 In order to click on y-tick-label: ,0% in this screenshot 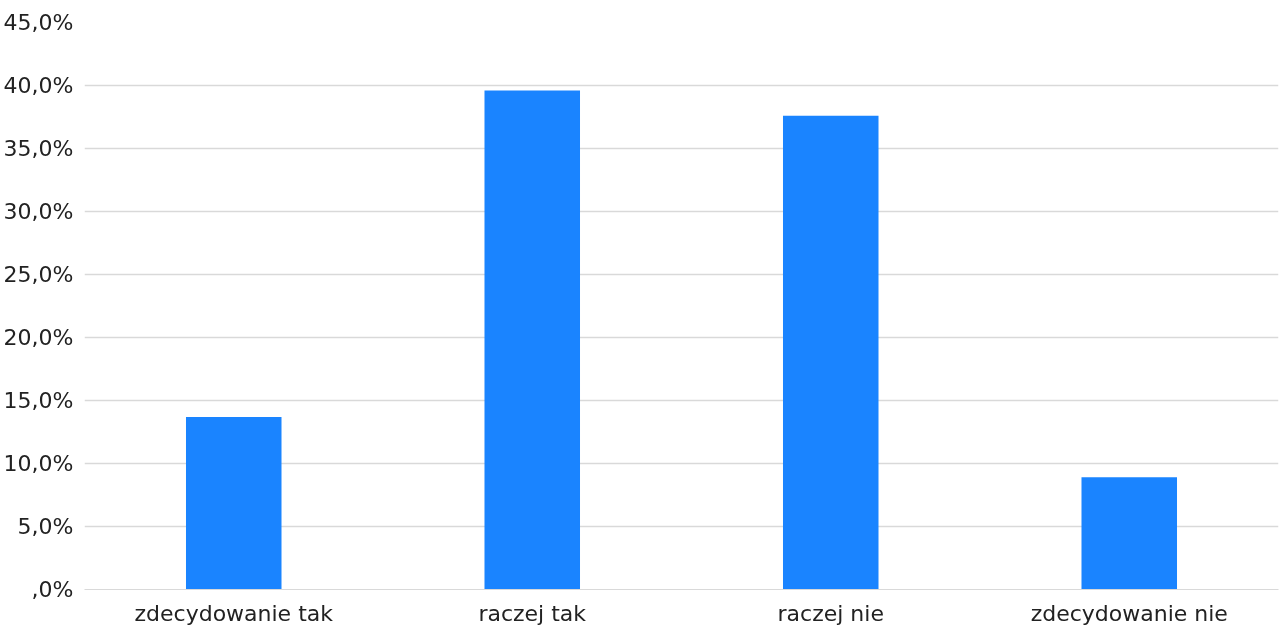, I will do `click(52, 589)`.